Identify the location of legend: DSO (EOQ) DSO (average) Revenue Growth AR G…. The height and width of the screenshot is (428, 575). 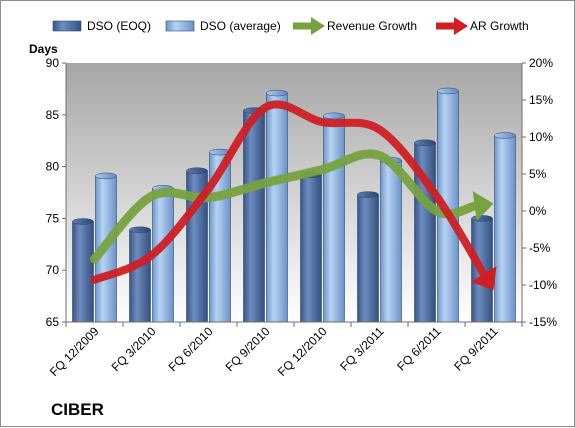
(290, 26).